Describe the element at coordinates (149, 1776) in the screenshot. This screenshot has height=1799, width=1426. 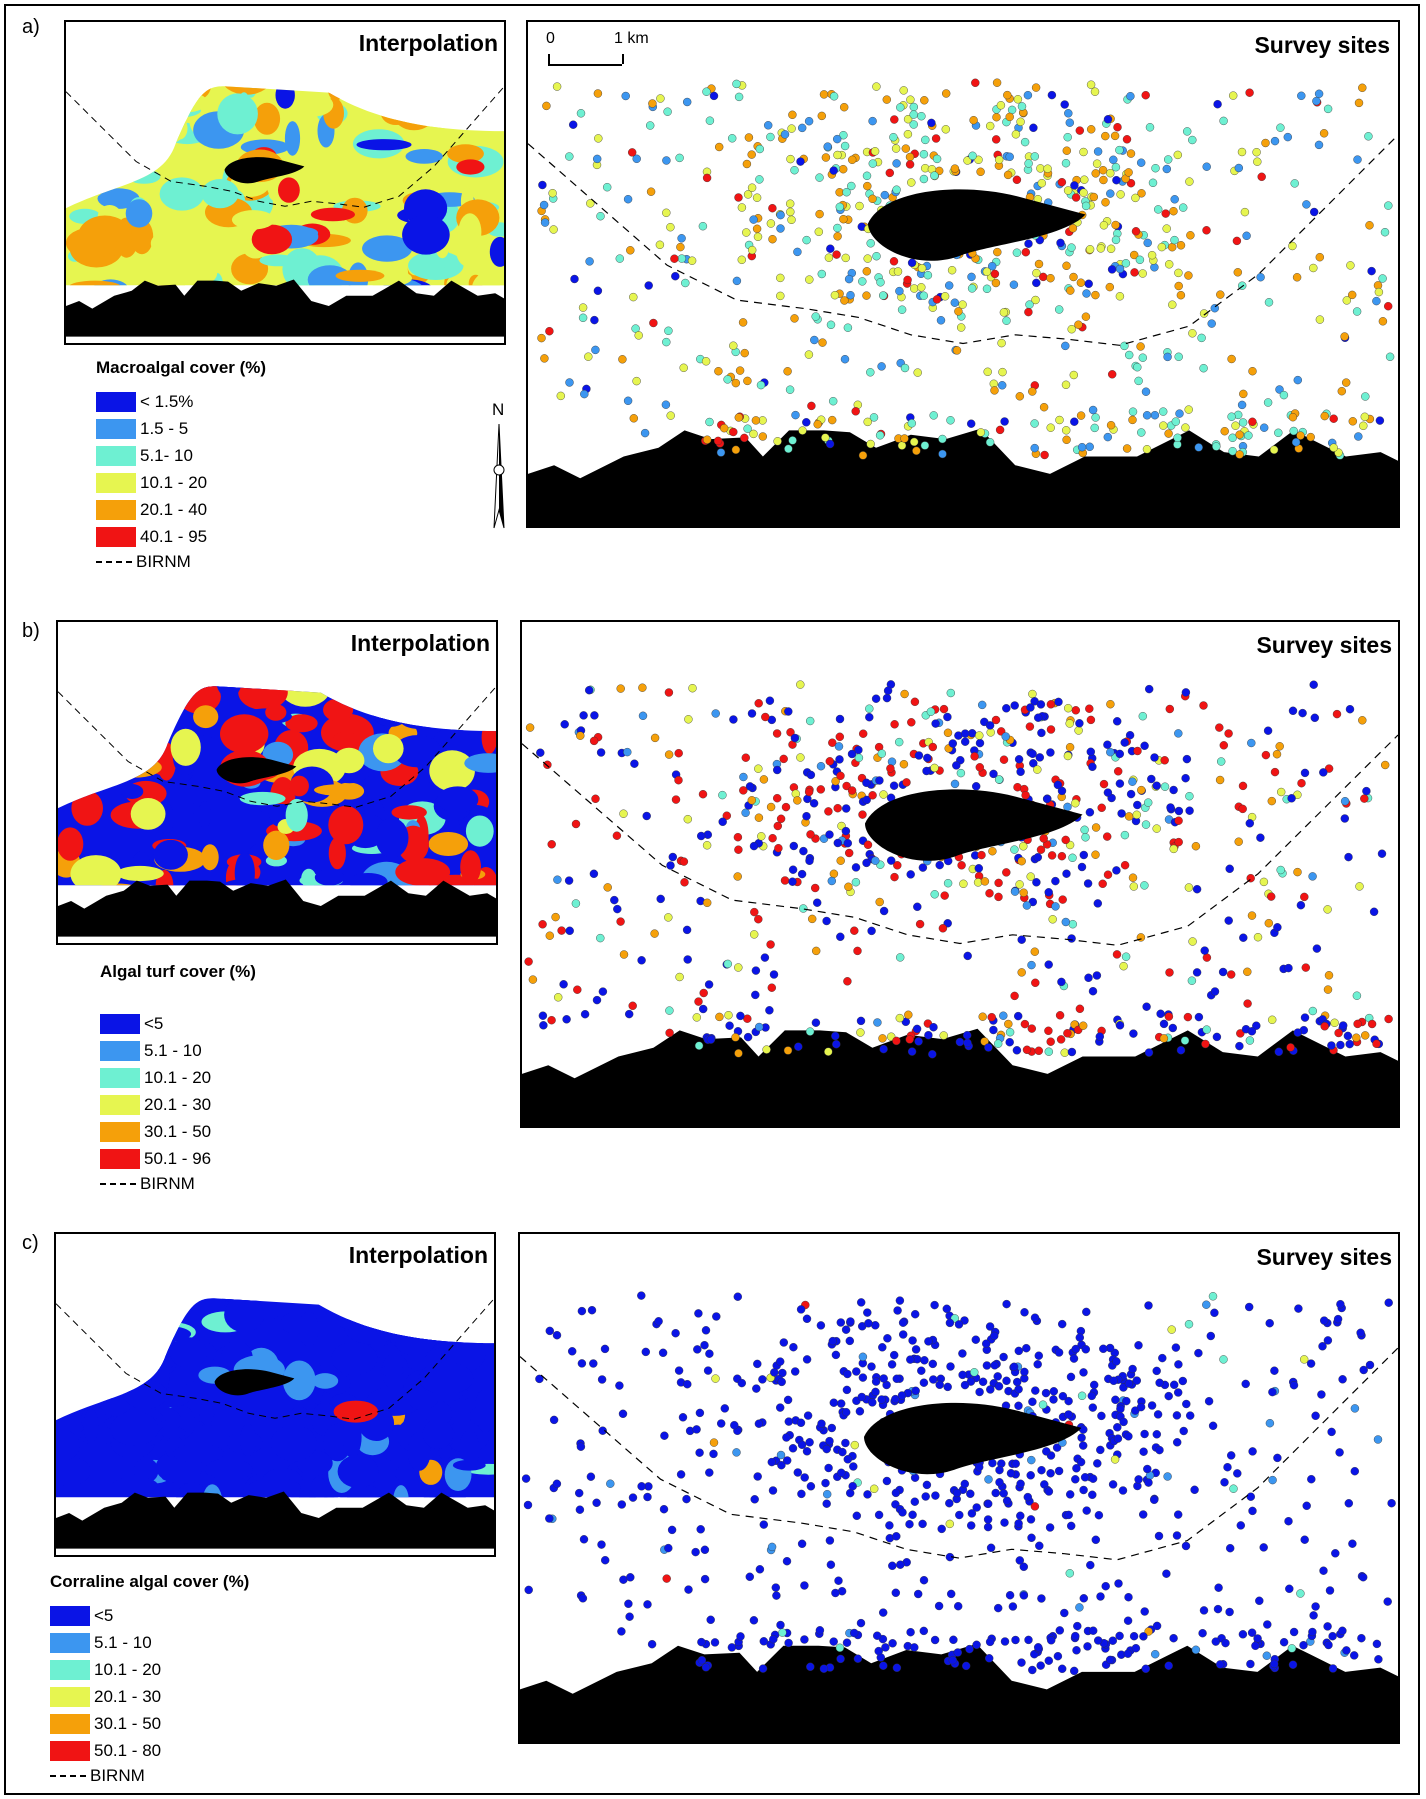
I see `legend-boundary: BIRNM` at that location.